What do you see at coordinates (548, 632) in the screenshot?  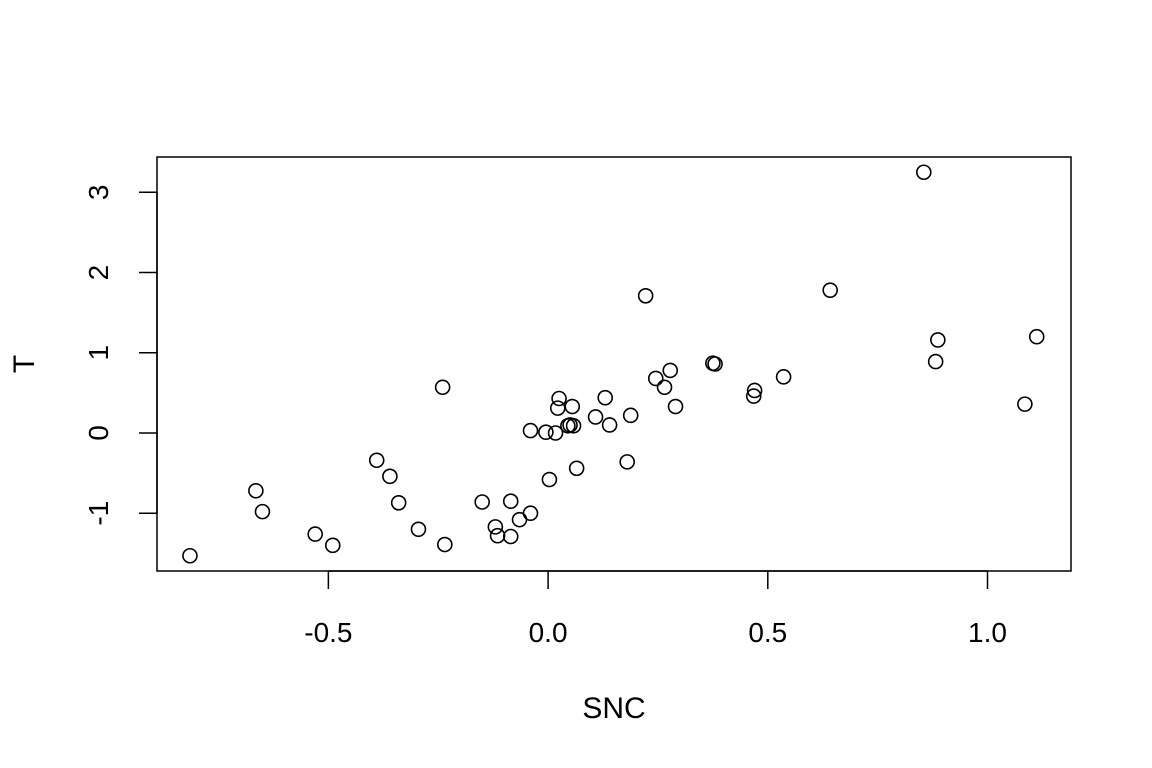 I see `x-tick-label: 0.0` at bounding box center [548, 632].